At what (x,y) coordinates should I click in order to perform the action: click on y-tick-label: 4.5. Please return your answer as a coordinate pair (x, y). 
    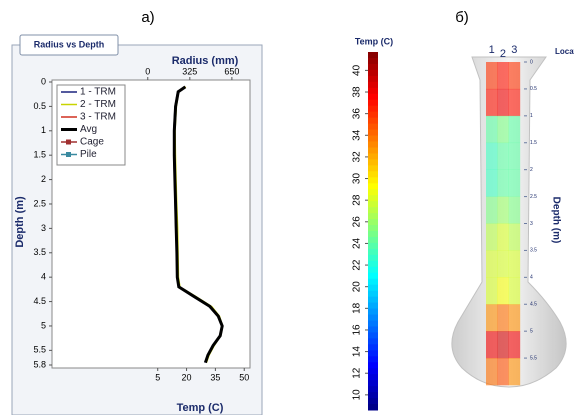
    Looking at the image, I should click on (39, 301).